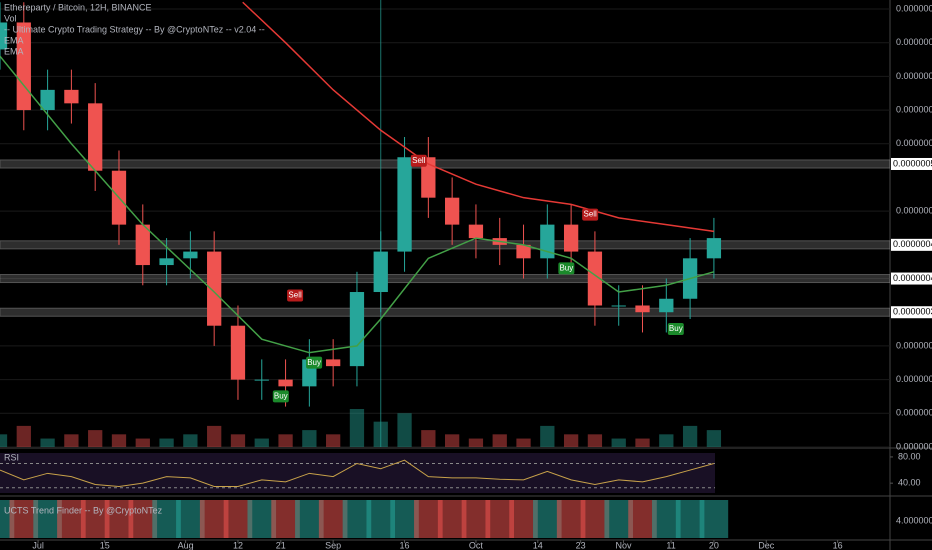  Describe the element at coordinates (186, 545) in the screenshot. I see `x-tick-label: Aug` at that location.